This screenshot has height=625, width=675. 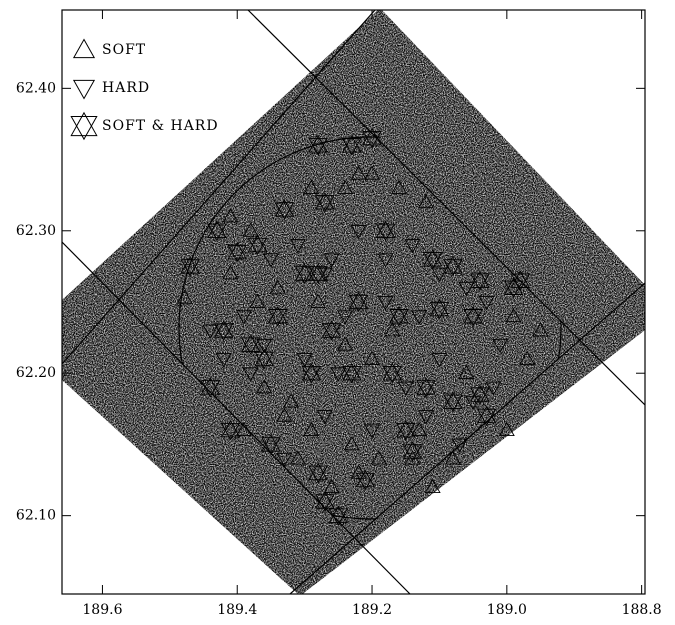 I want to click on y-tick-label: 62.40, so click(x=36, y=88).